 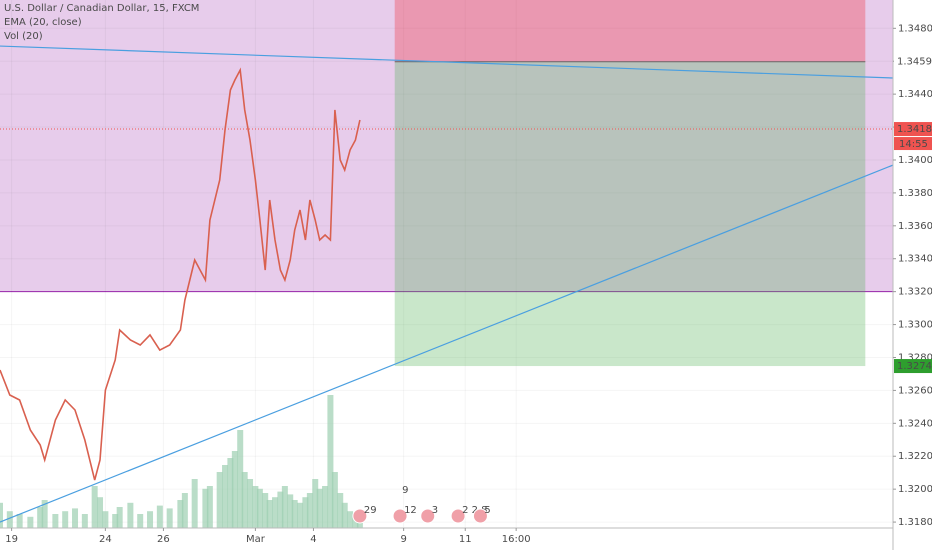 I want to click on y-tick-label: 1.31800, so click(x=915, y=522).